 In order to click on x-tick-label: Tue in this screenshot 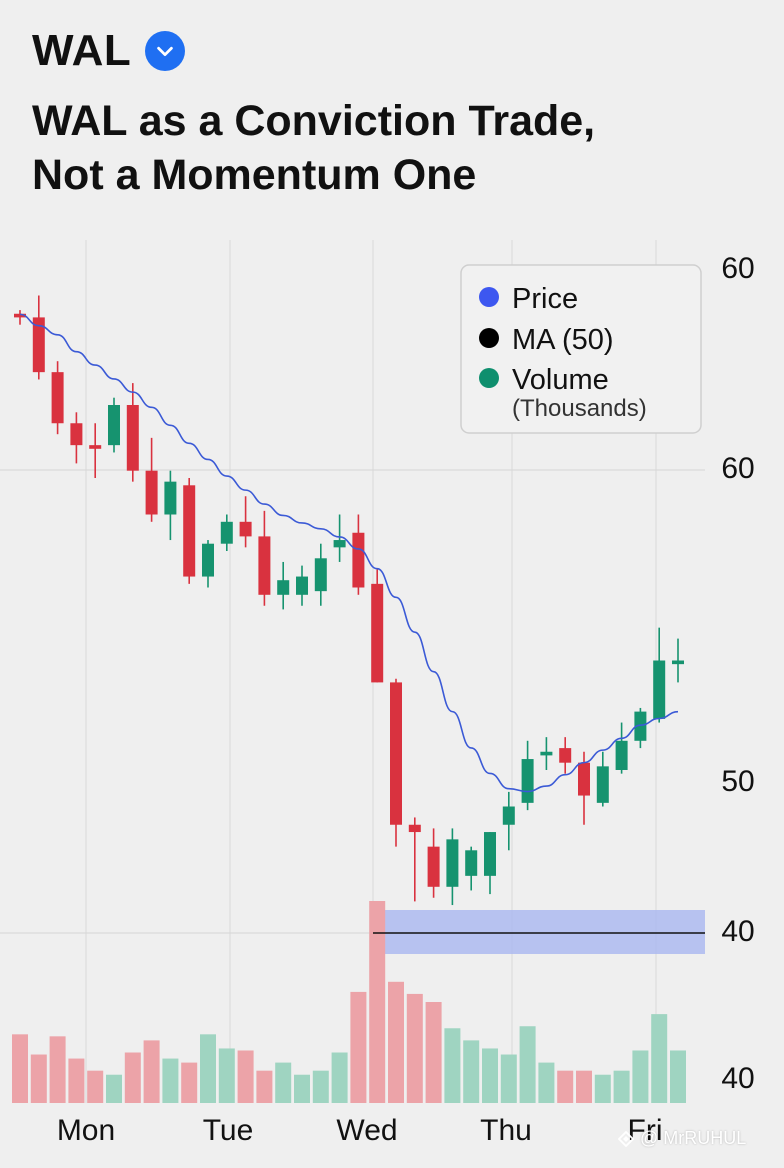, I will do `click(228, 1130)`.